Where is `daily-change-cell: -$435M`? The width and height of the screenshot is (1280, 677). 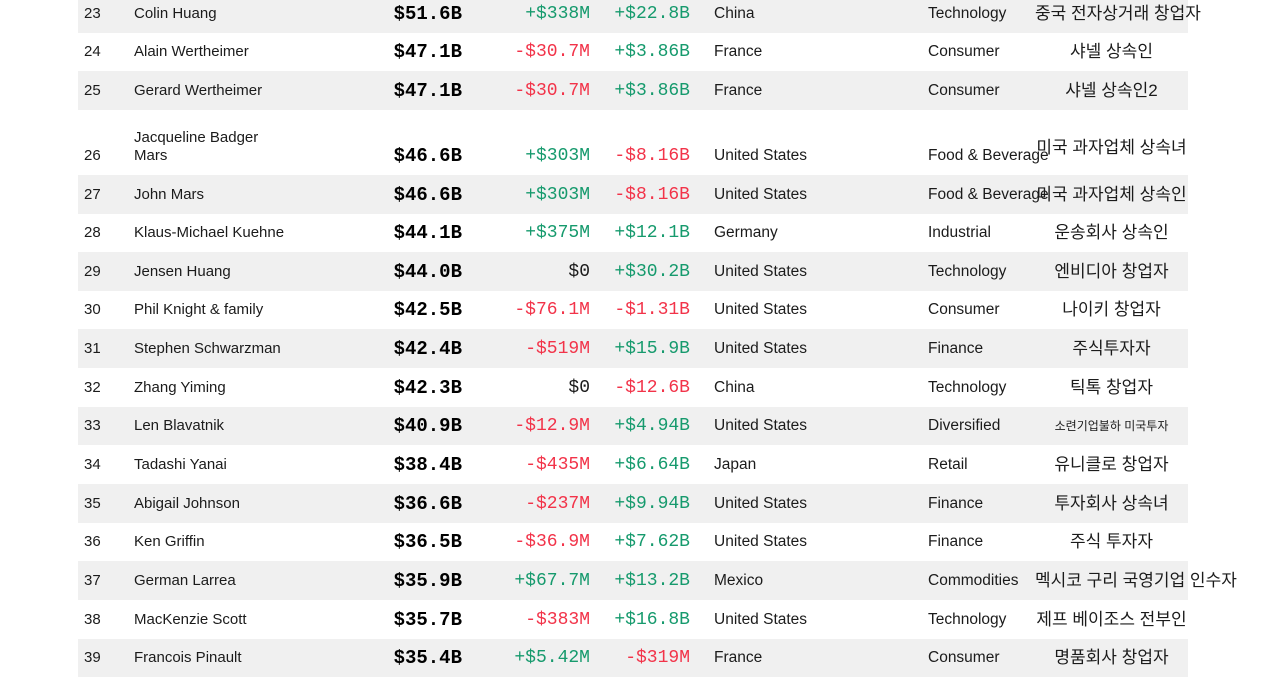
daily-change-cell: -$435M is located at coordinates (557, 465).